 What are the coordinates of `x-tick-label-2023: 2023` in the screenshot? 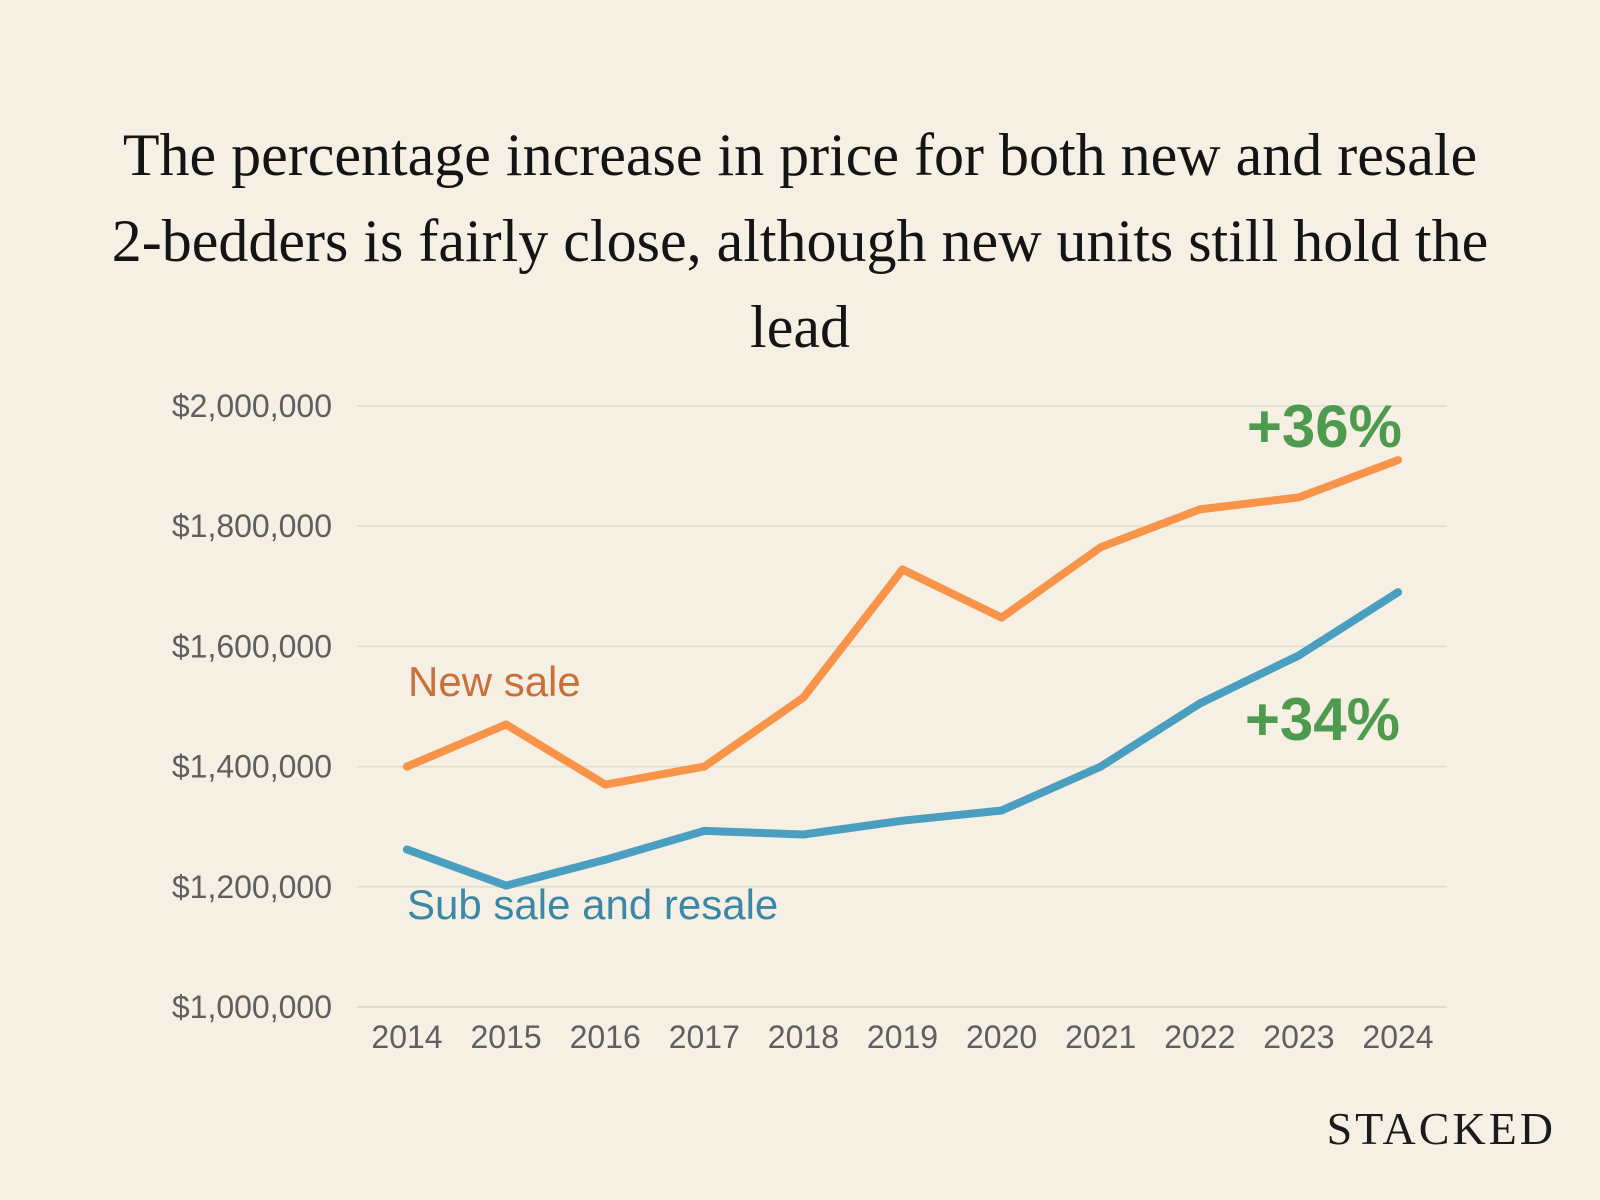 It's located at (1298, 1037).